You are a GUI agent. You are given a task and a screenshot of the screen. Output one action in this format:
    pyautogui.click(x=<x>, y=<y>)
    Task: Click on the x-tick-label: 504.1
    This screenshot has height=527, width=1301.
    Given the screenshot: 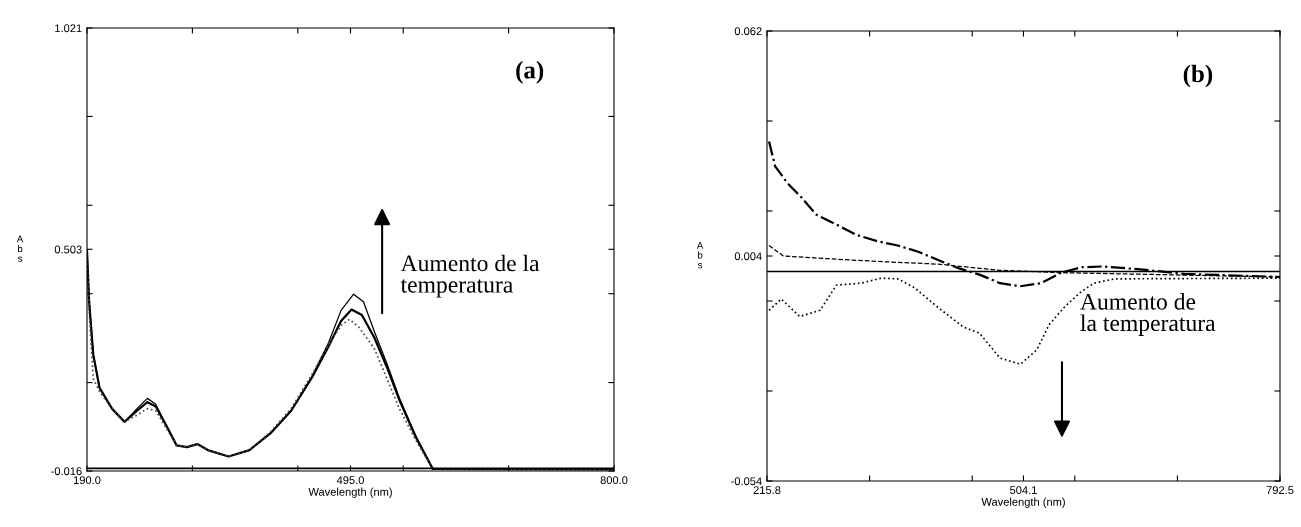 What is the action you would take?
    pyautogui.click(x=1023, y=490)
    